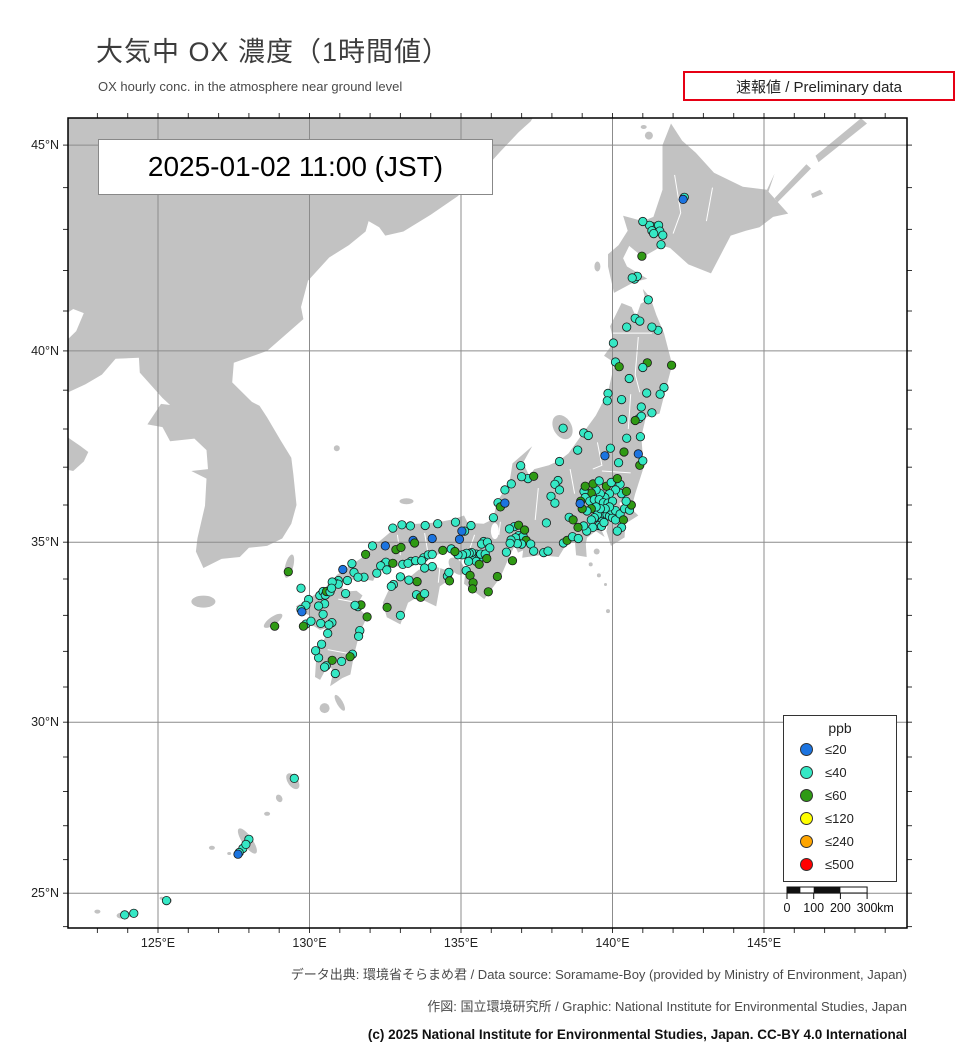  Describe the element at coordinates (840, 728) in the screenshot. I see `legend-title: ppb` at that location.